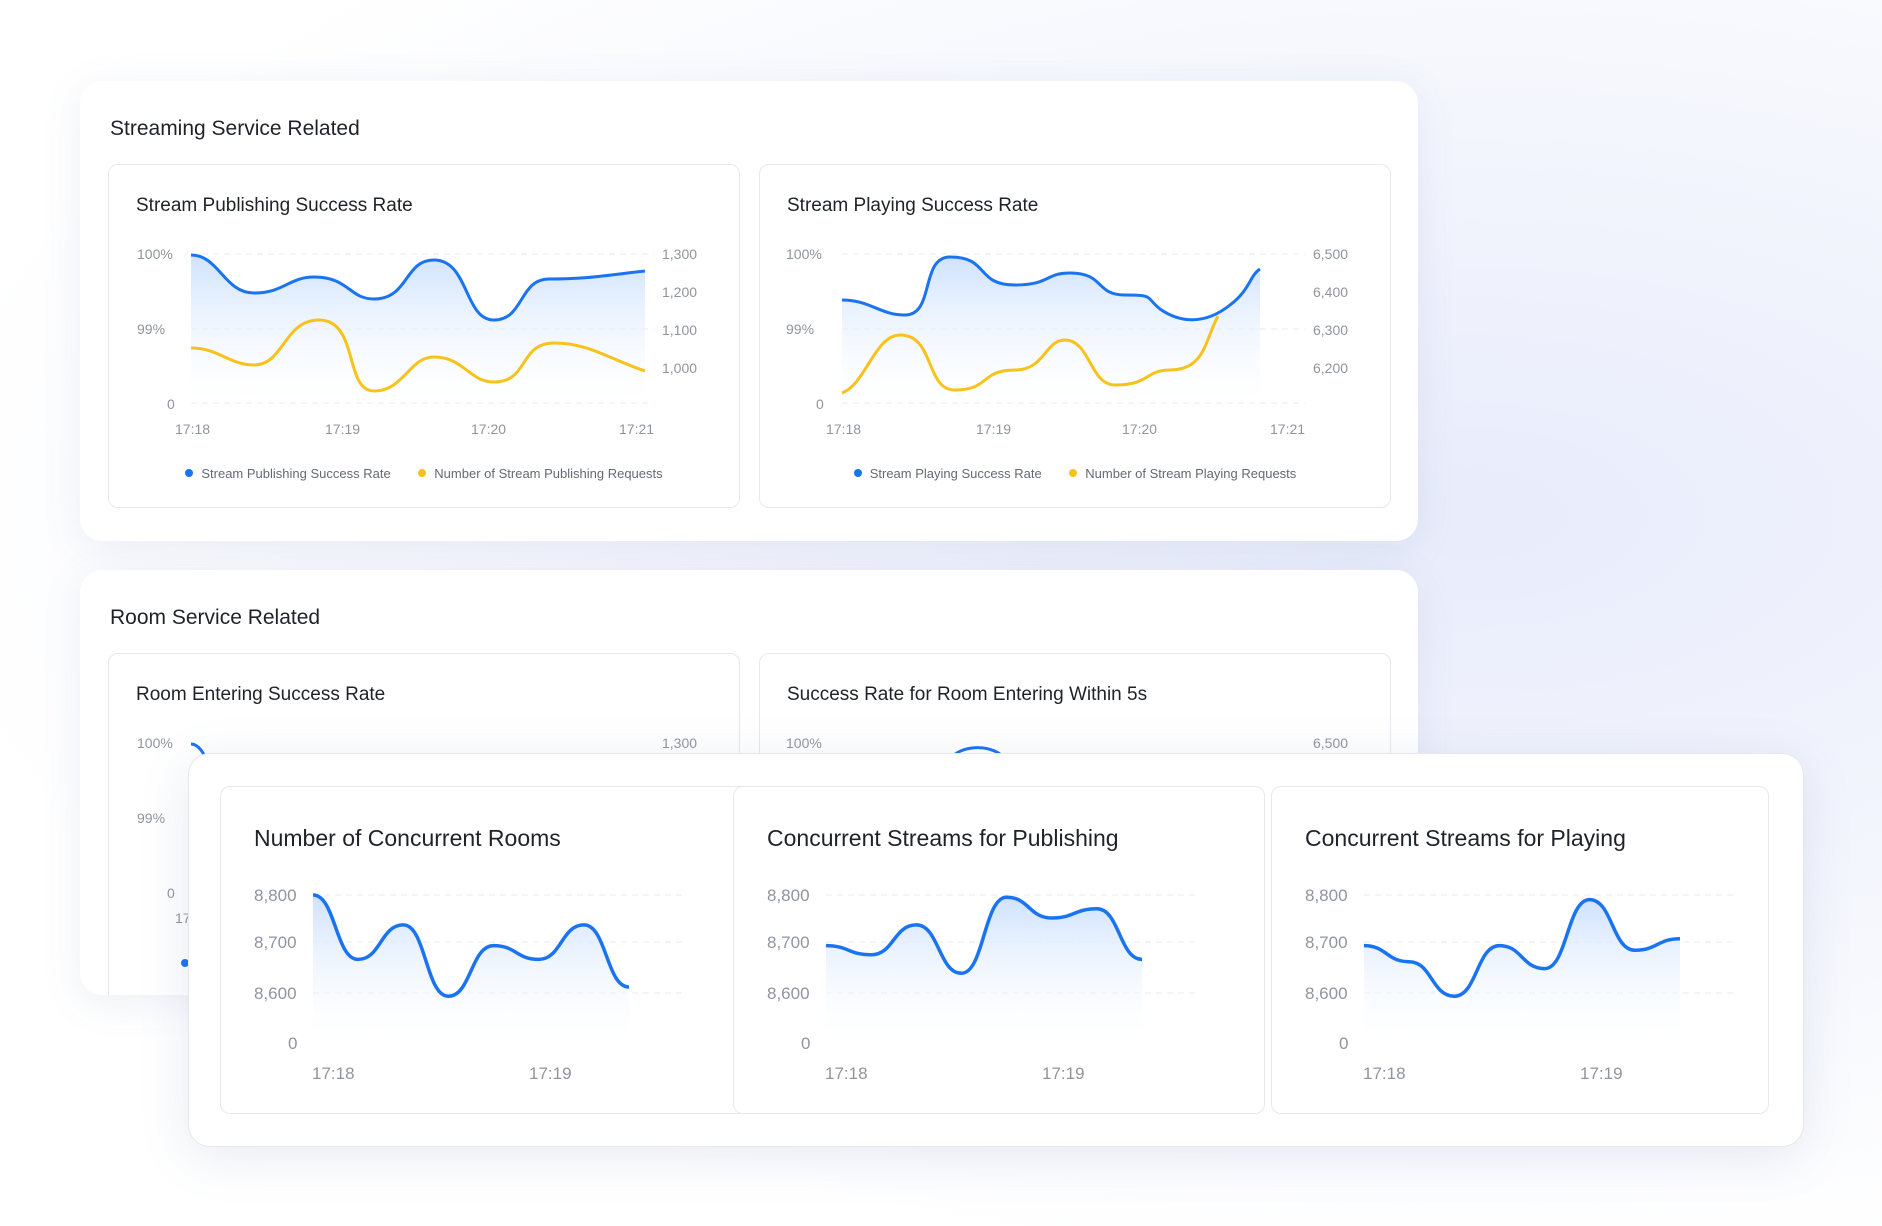 The width and height of the screenshot is (1882, 1226). What do you see at coordinates (1330, 368) in the screenshot?
I see `y2-tick: 6,200` at bounding box center [1330, 368].